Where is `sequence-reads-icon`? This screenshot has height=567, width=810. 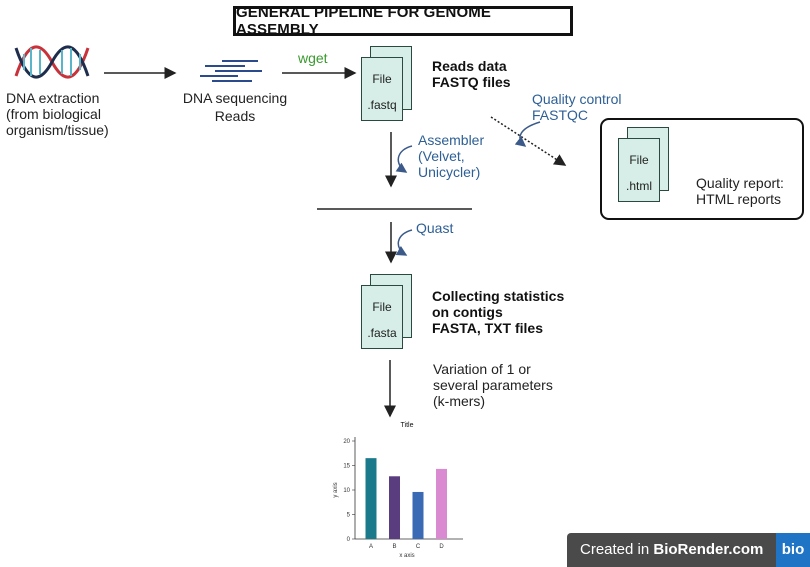 sequence-reads-icon is located at coordinates (231, 71).